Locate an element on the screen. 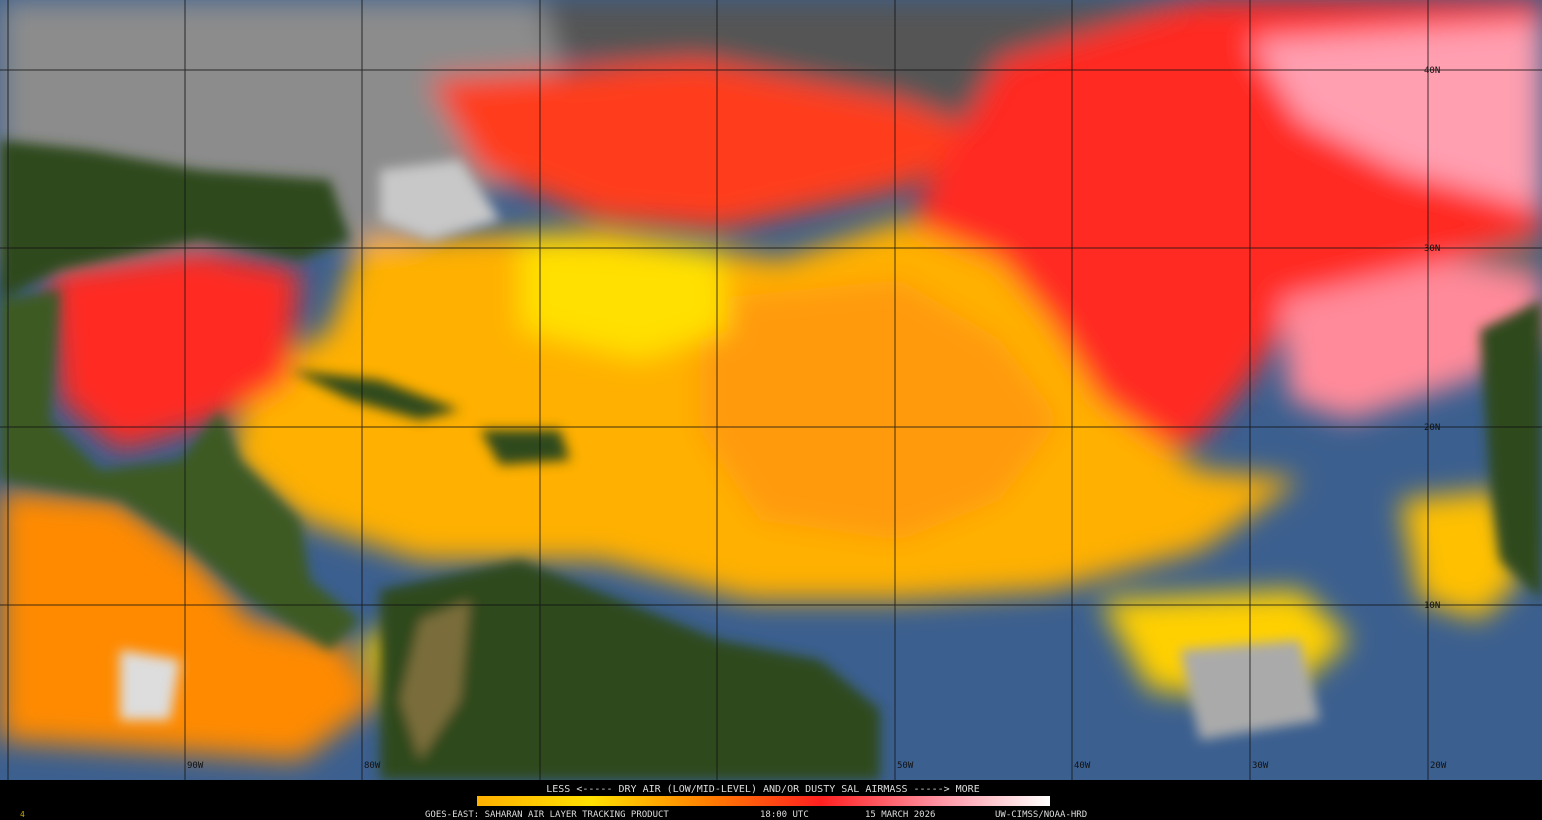 The height and width of the screenshot is (820, 1542). date: 15 MARCH 2026 is located at coordinates (900, 815).